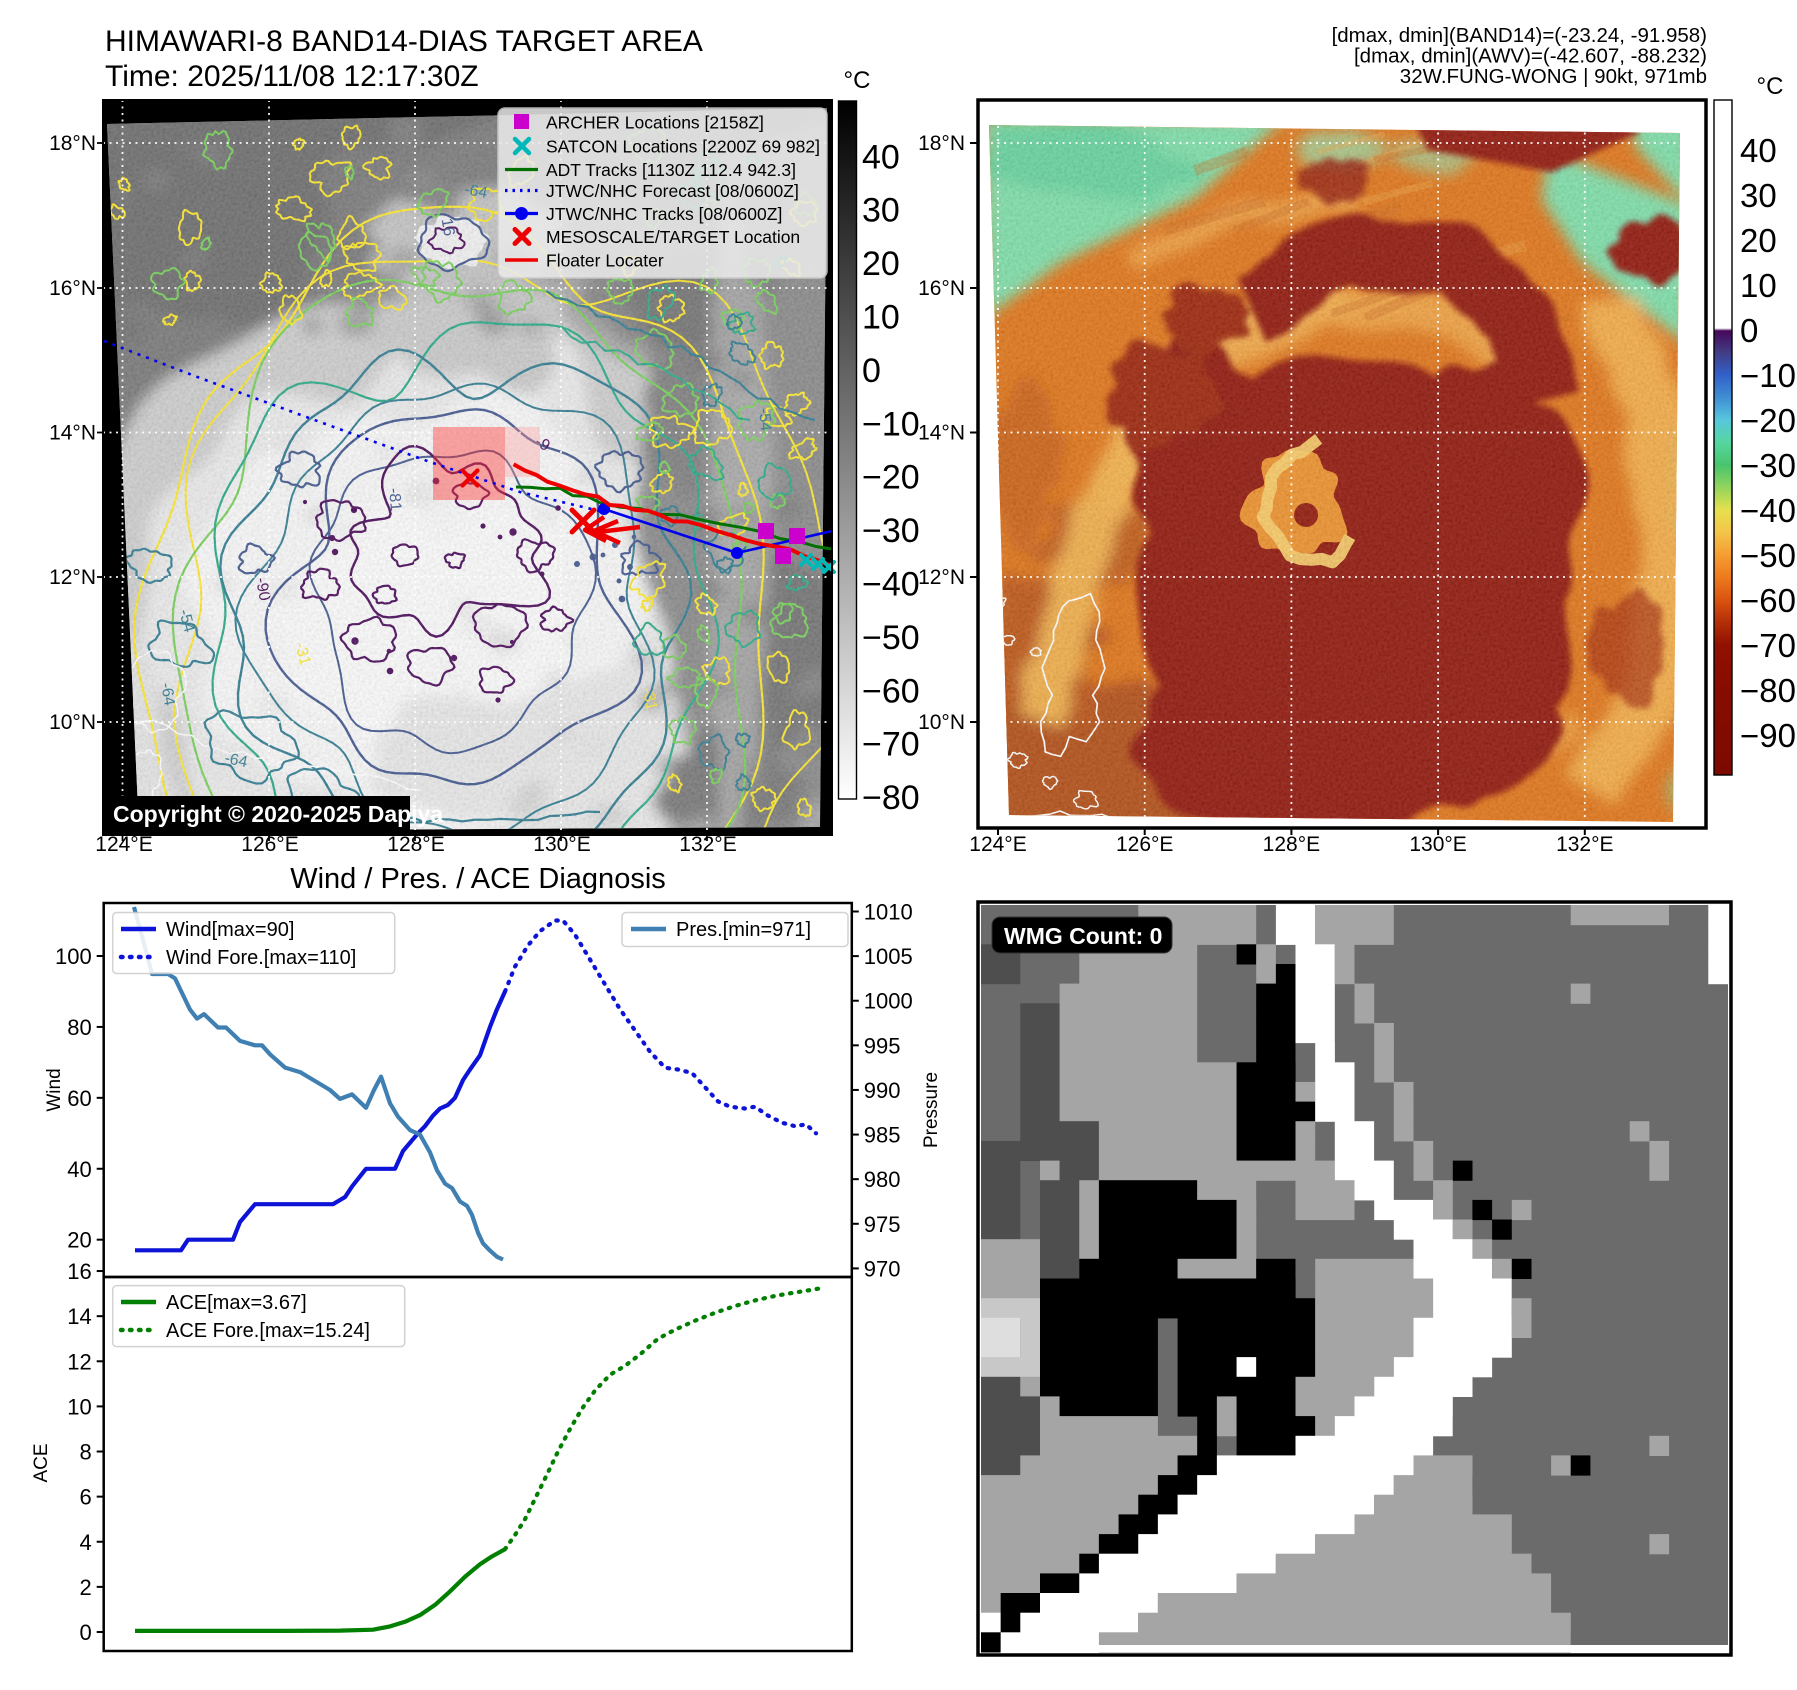  Describe the element at coordinates (54, 1089) in the screenshot. I see `svg-text: Wind` at that location.